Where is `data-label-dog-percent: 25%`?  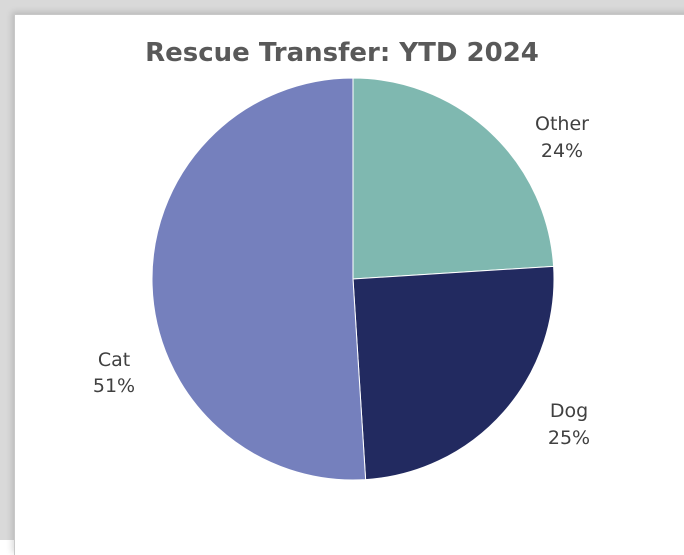 data-label-dog-percent: 25% is located at coordinates (569, 438).